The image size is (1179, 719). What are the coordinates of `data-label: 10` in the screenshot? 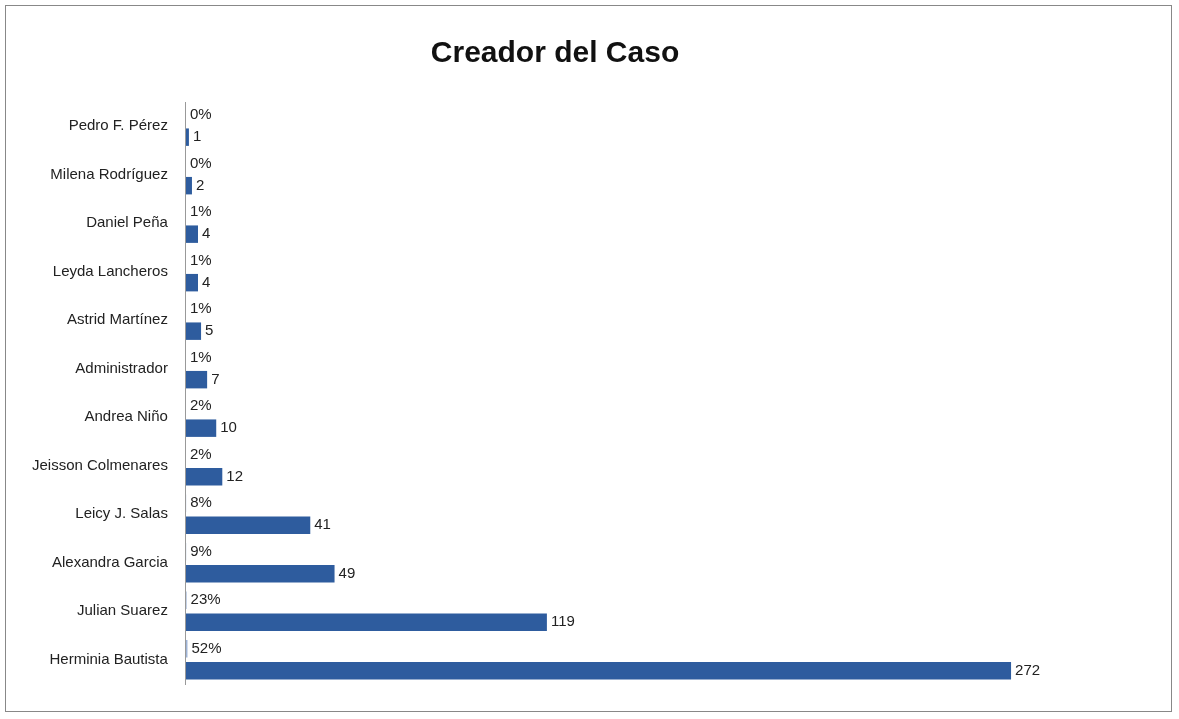 It's located at (228, 427).